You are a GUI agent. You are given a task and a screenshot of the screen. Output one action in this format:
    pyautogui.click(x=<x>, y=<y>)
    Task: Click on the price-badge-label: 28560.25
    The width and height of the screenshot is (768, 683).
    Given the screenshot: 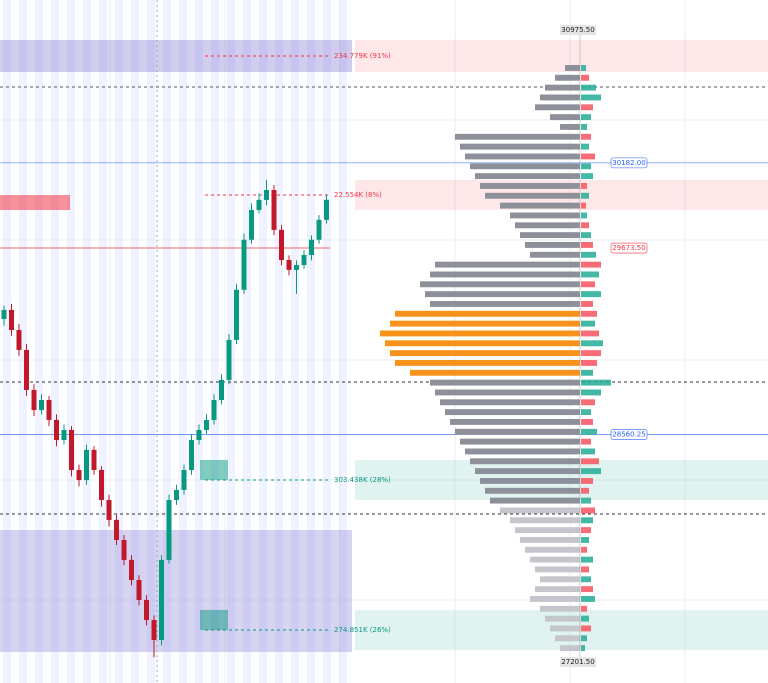 What is the action you would take?
    pyautogui.click(x=628, y=434)
    